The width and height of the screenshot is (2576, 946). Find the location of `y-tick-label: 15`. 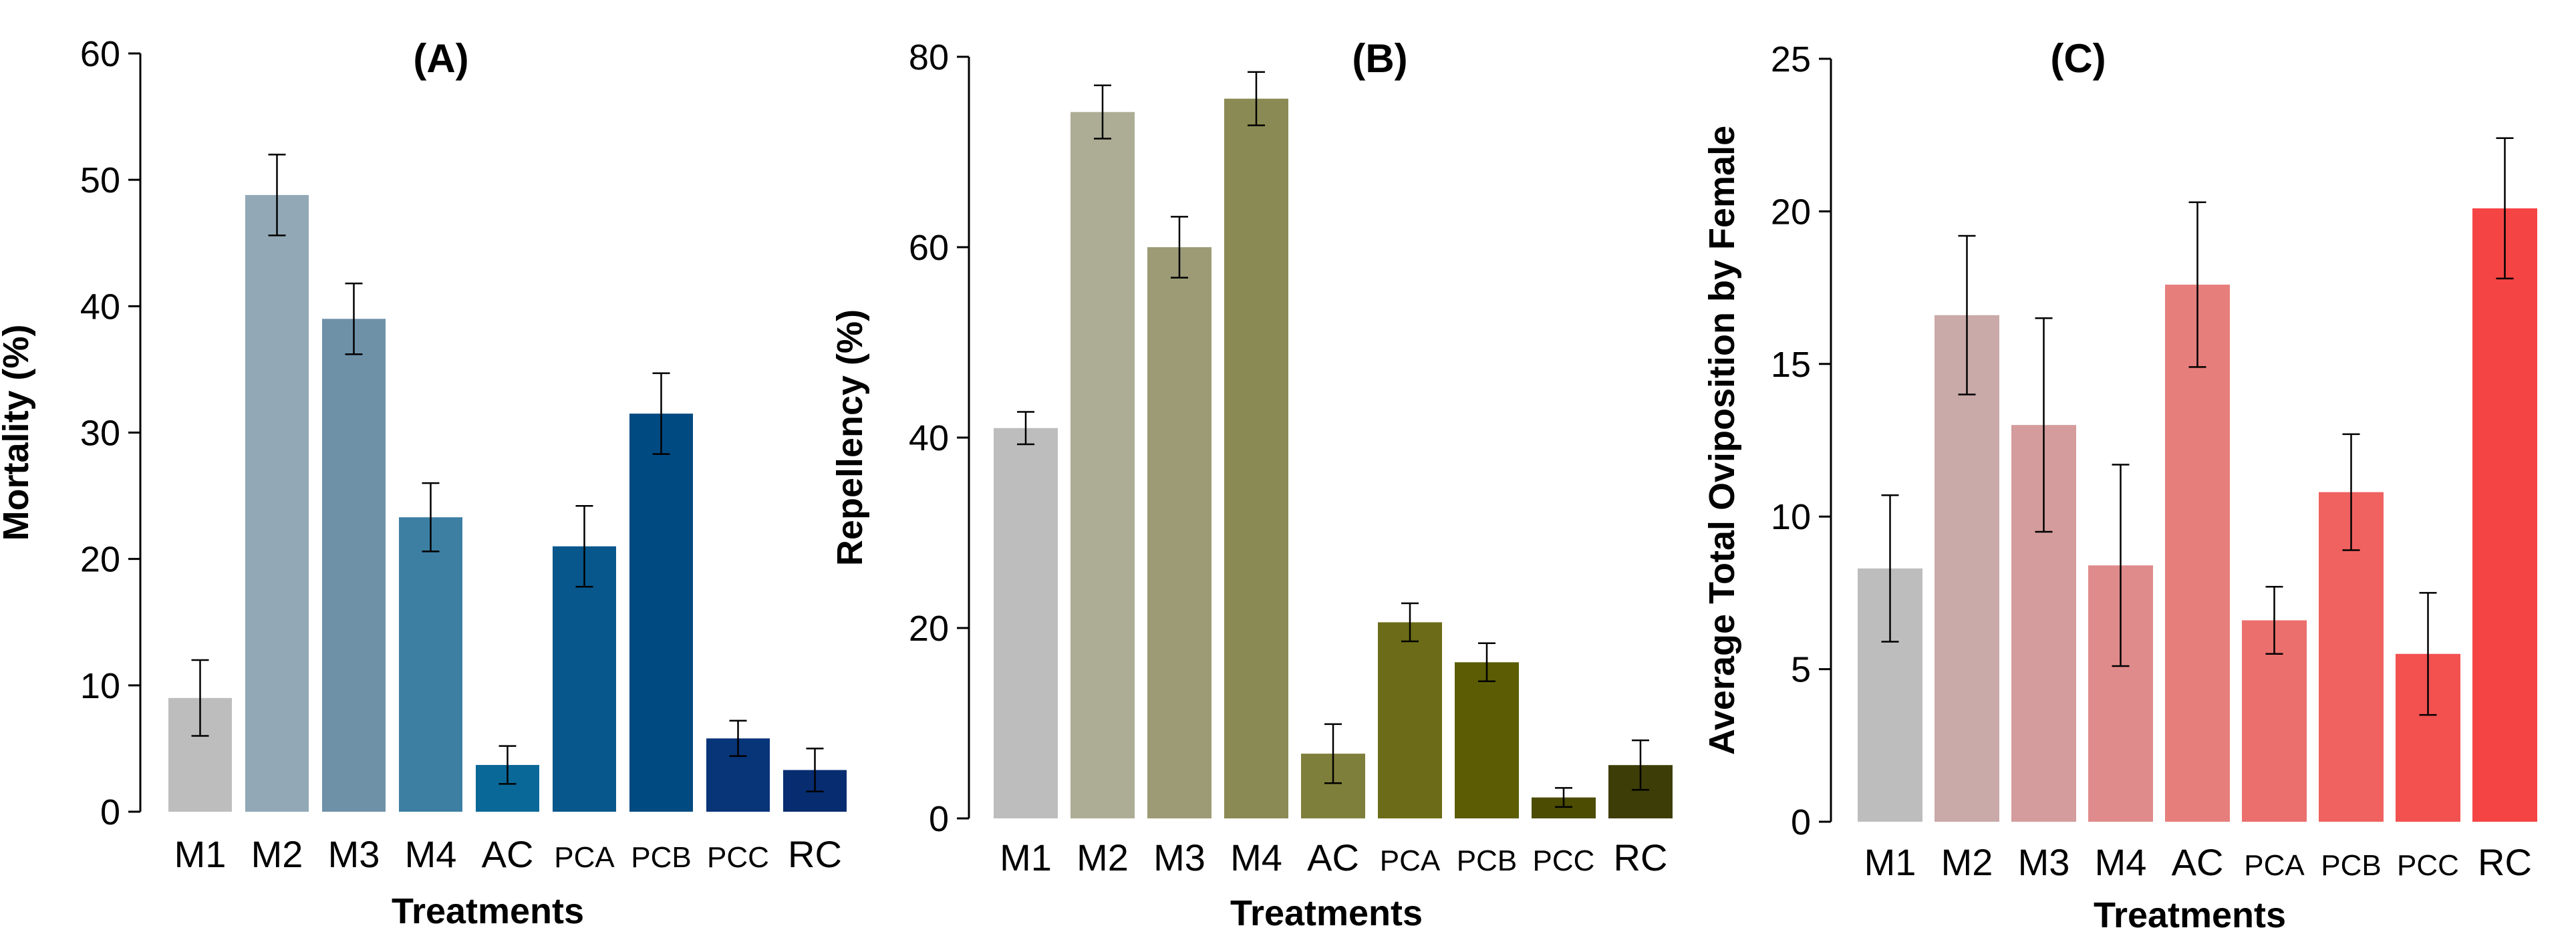

y-tick-label: 15 is located at coordinates (1791, 365).